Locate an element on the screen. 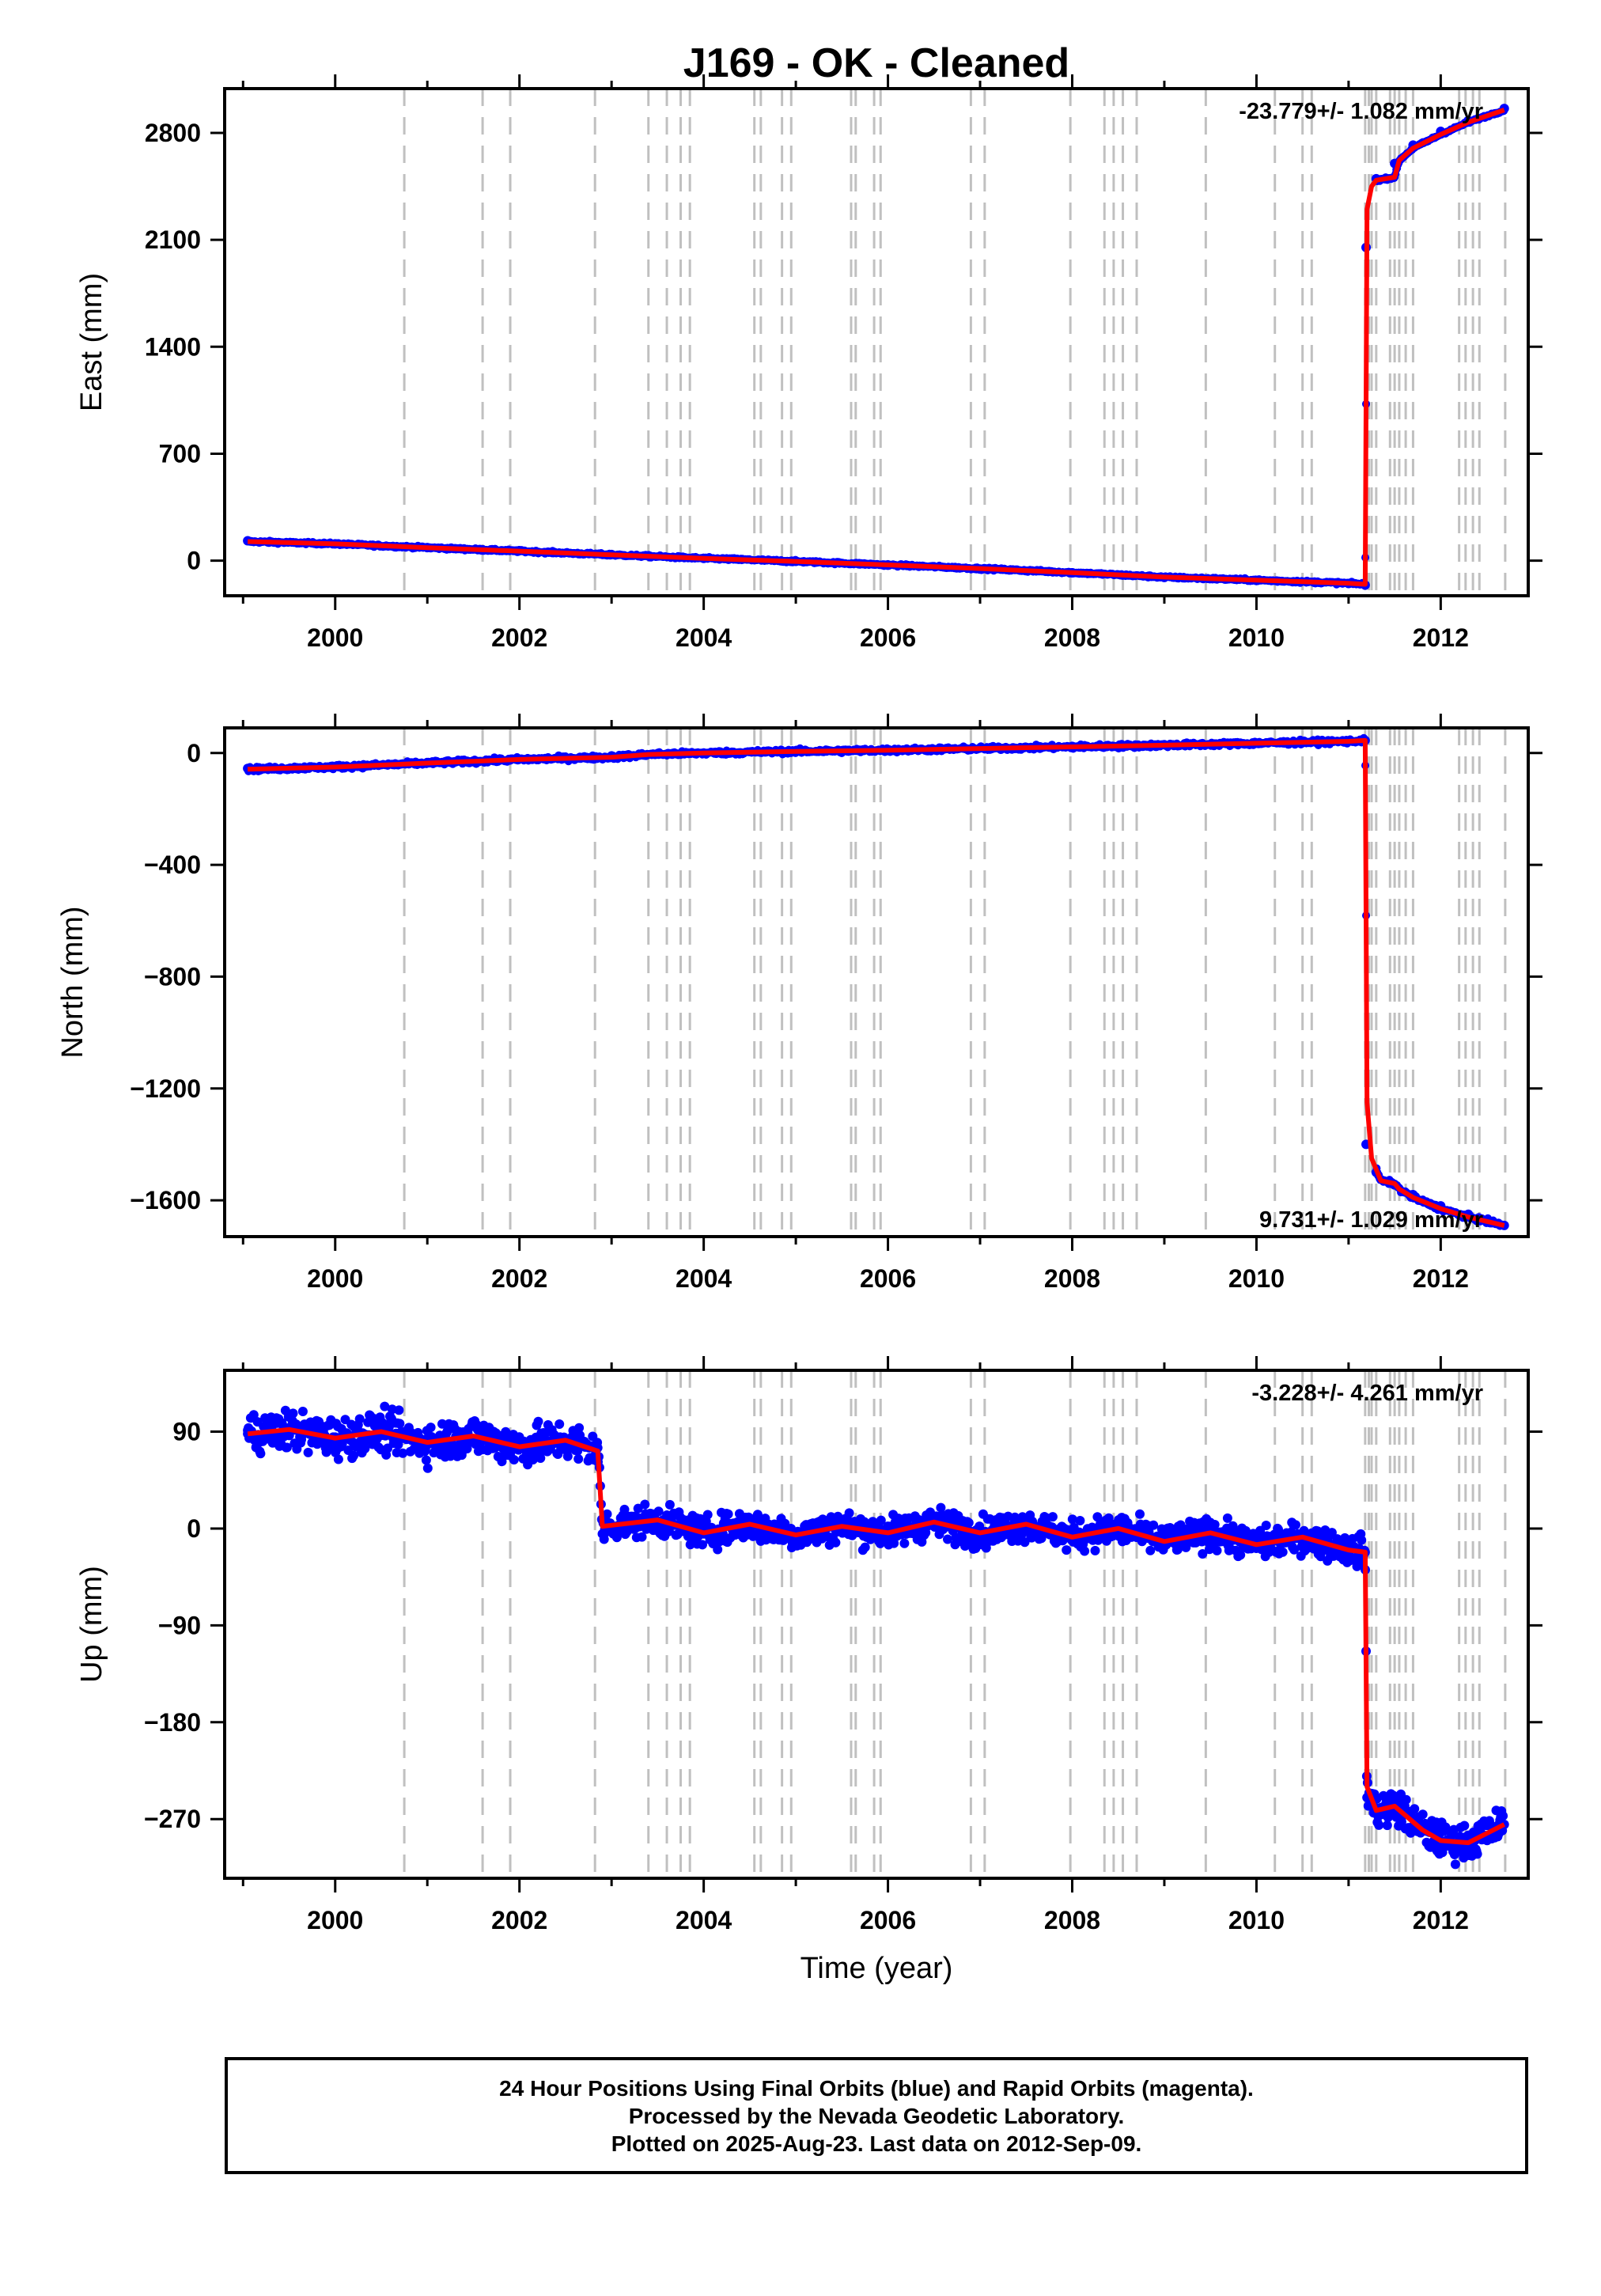  velocity-label: -23.779+/- 1.082 mm/yr is located at coordinates (1361, 111).